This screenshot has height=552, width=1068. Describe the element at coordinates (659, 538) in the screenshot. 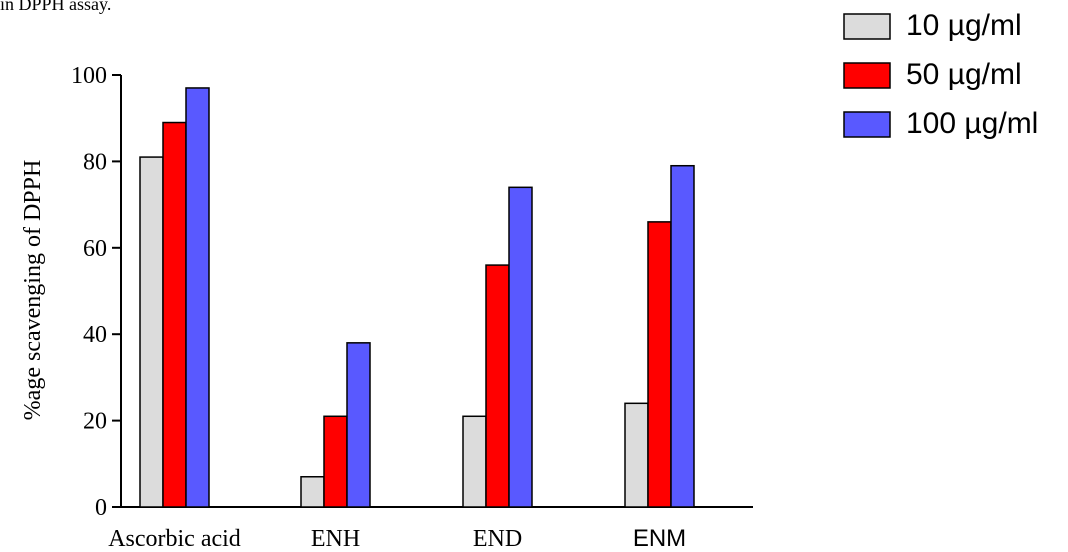

I see `x-tick-label: ENM` at that location.